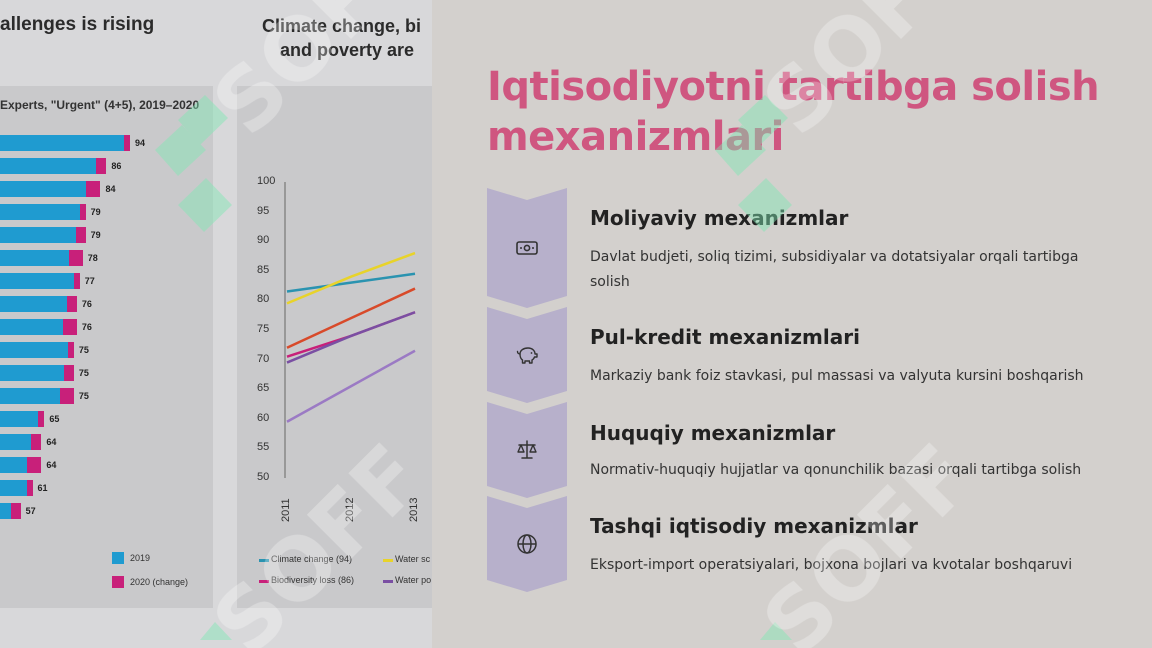 The width and height of the screenshot is (1152, 648). I want to click on bar-value-label: 84, so click(110, 189).